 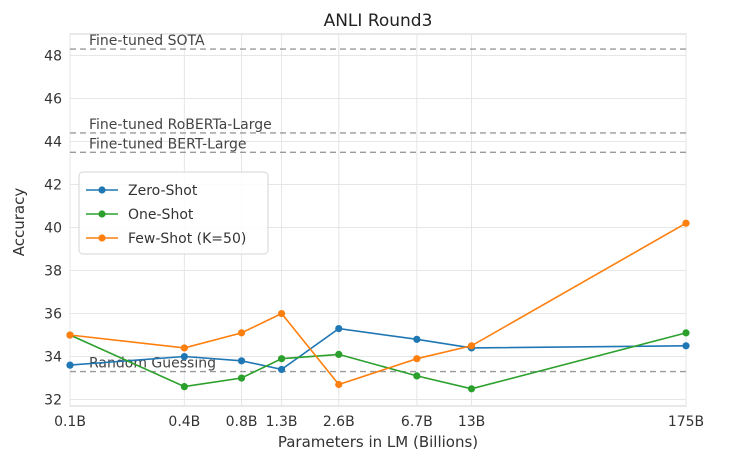 I want to click on reference-label: Fine-tuned SOTA, so click(x=147, y=41).